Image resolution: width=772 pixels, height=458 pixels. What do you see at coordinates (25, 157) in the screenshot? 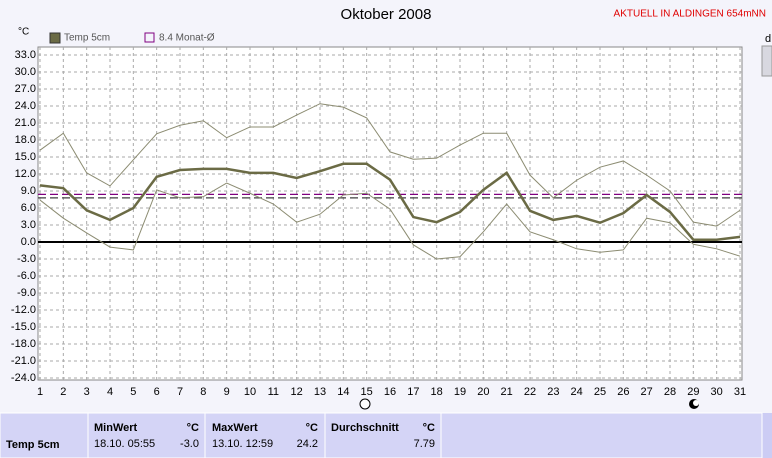
I see `y-tick-label: 15.0` at bounding box center [25, 157].